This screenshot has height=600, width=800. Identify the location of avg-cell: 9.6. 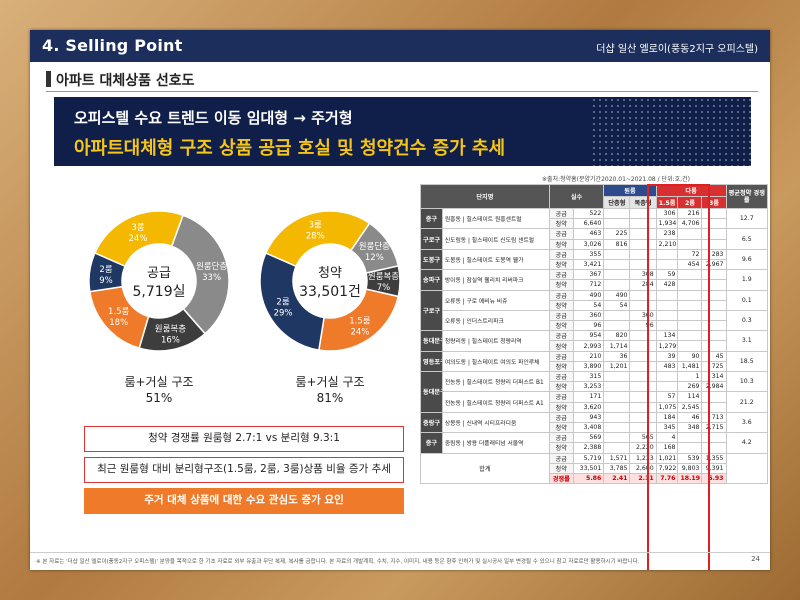
(746, 259).